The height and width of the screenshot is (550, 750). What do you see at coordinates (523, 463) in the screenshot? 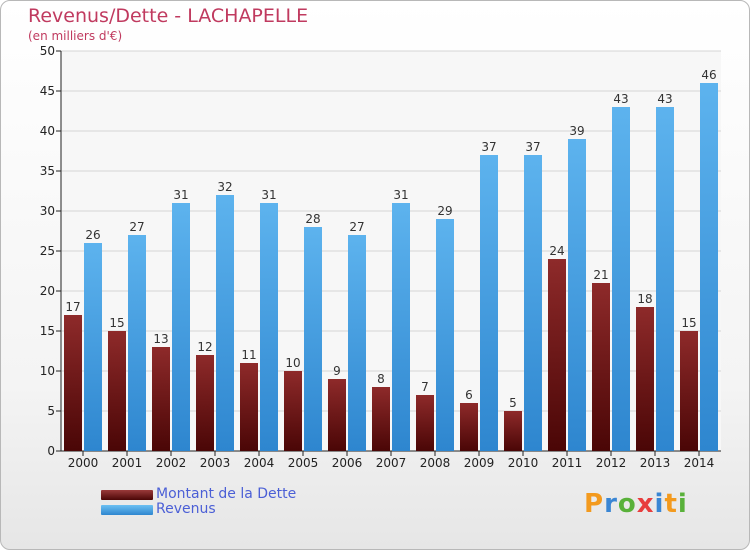
I see `x-tick-label: 2010` at bounding box center [523, 463].